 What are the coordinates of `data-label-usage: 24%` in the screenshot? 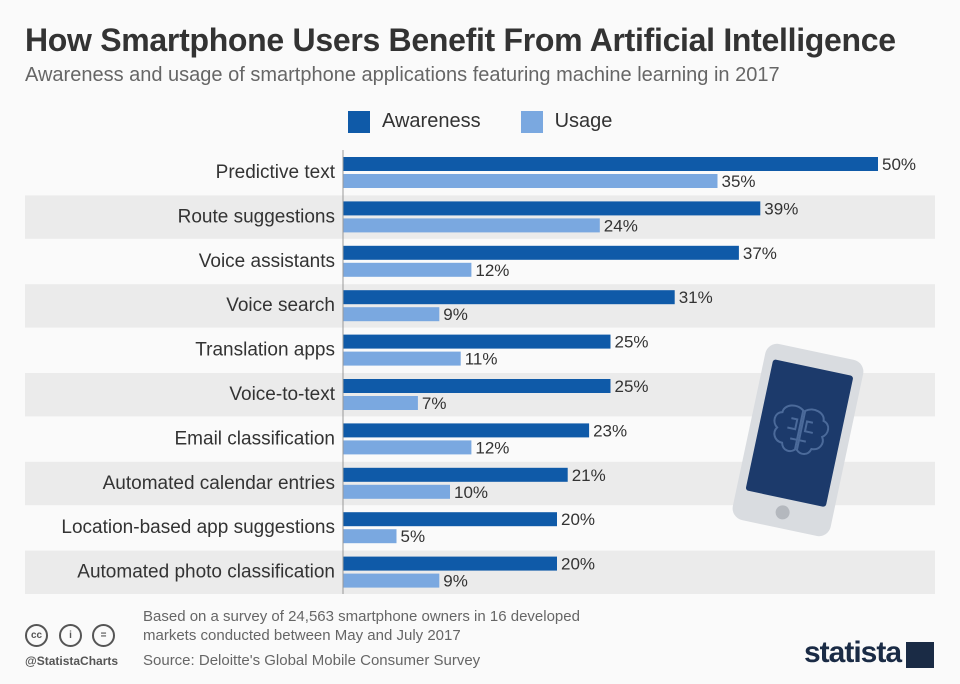 It's located at (621, 225).